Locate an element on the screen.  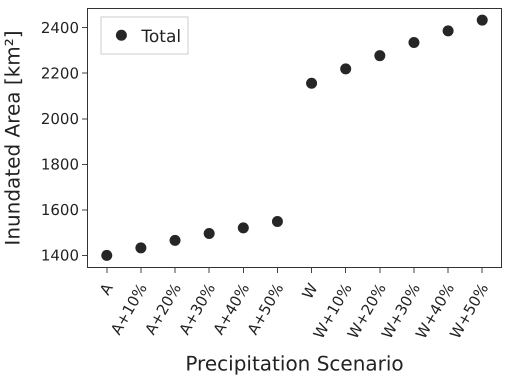
y-tick-label: 2000 is located at coordinates (59, 119).